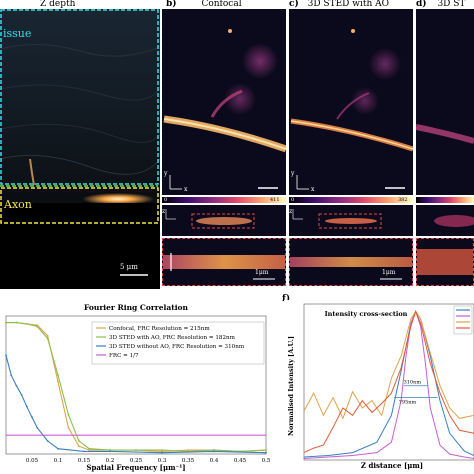  What do you see at coordinates (171, 4) in the screenshot?
I see `panel-b-letter: b)` at bounding box center [171, 4].